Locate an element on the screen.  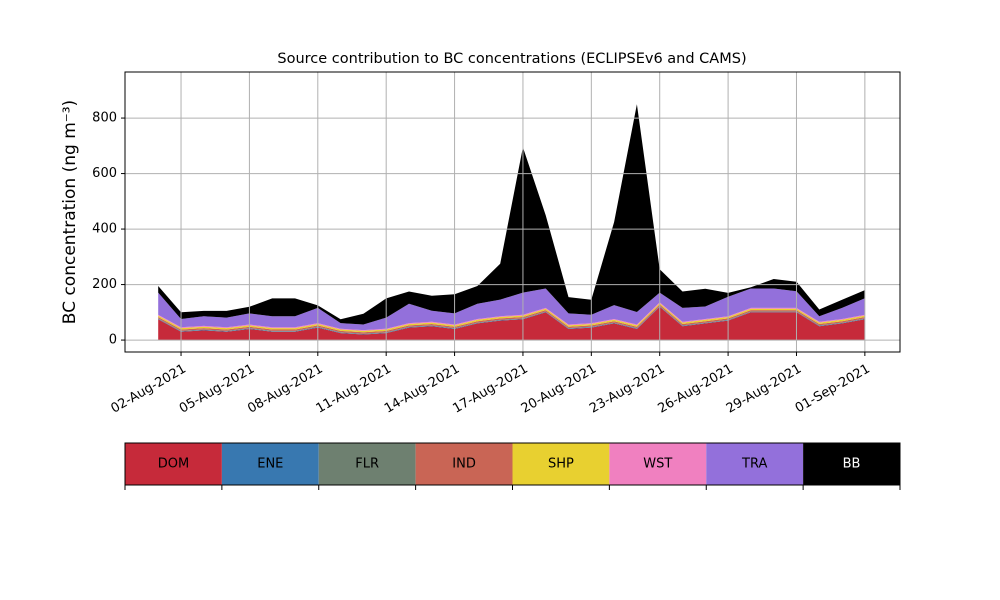
x-tick-label: 26-Aug-2021 is located at coordinates (696, 389).